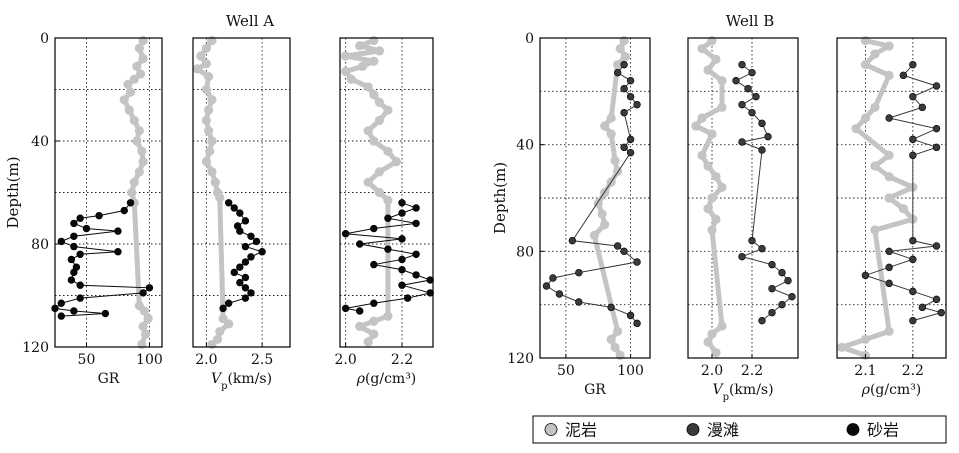  I want to click on well-b-track-3-x-axis-label: ρ(g/cm³), so click(891, 390).